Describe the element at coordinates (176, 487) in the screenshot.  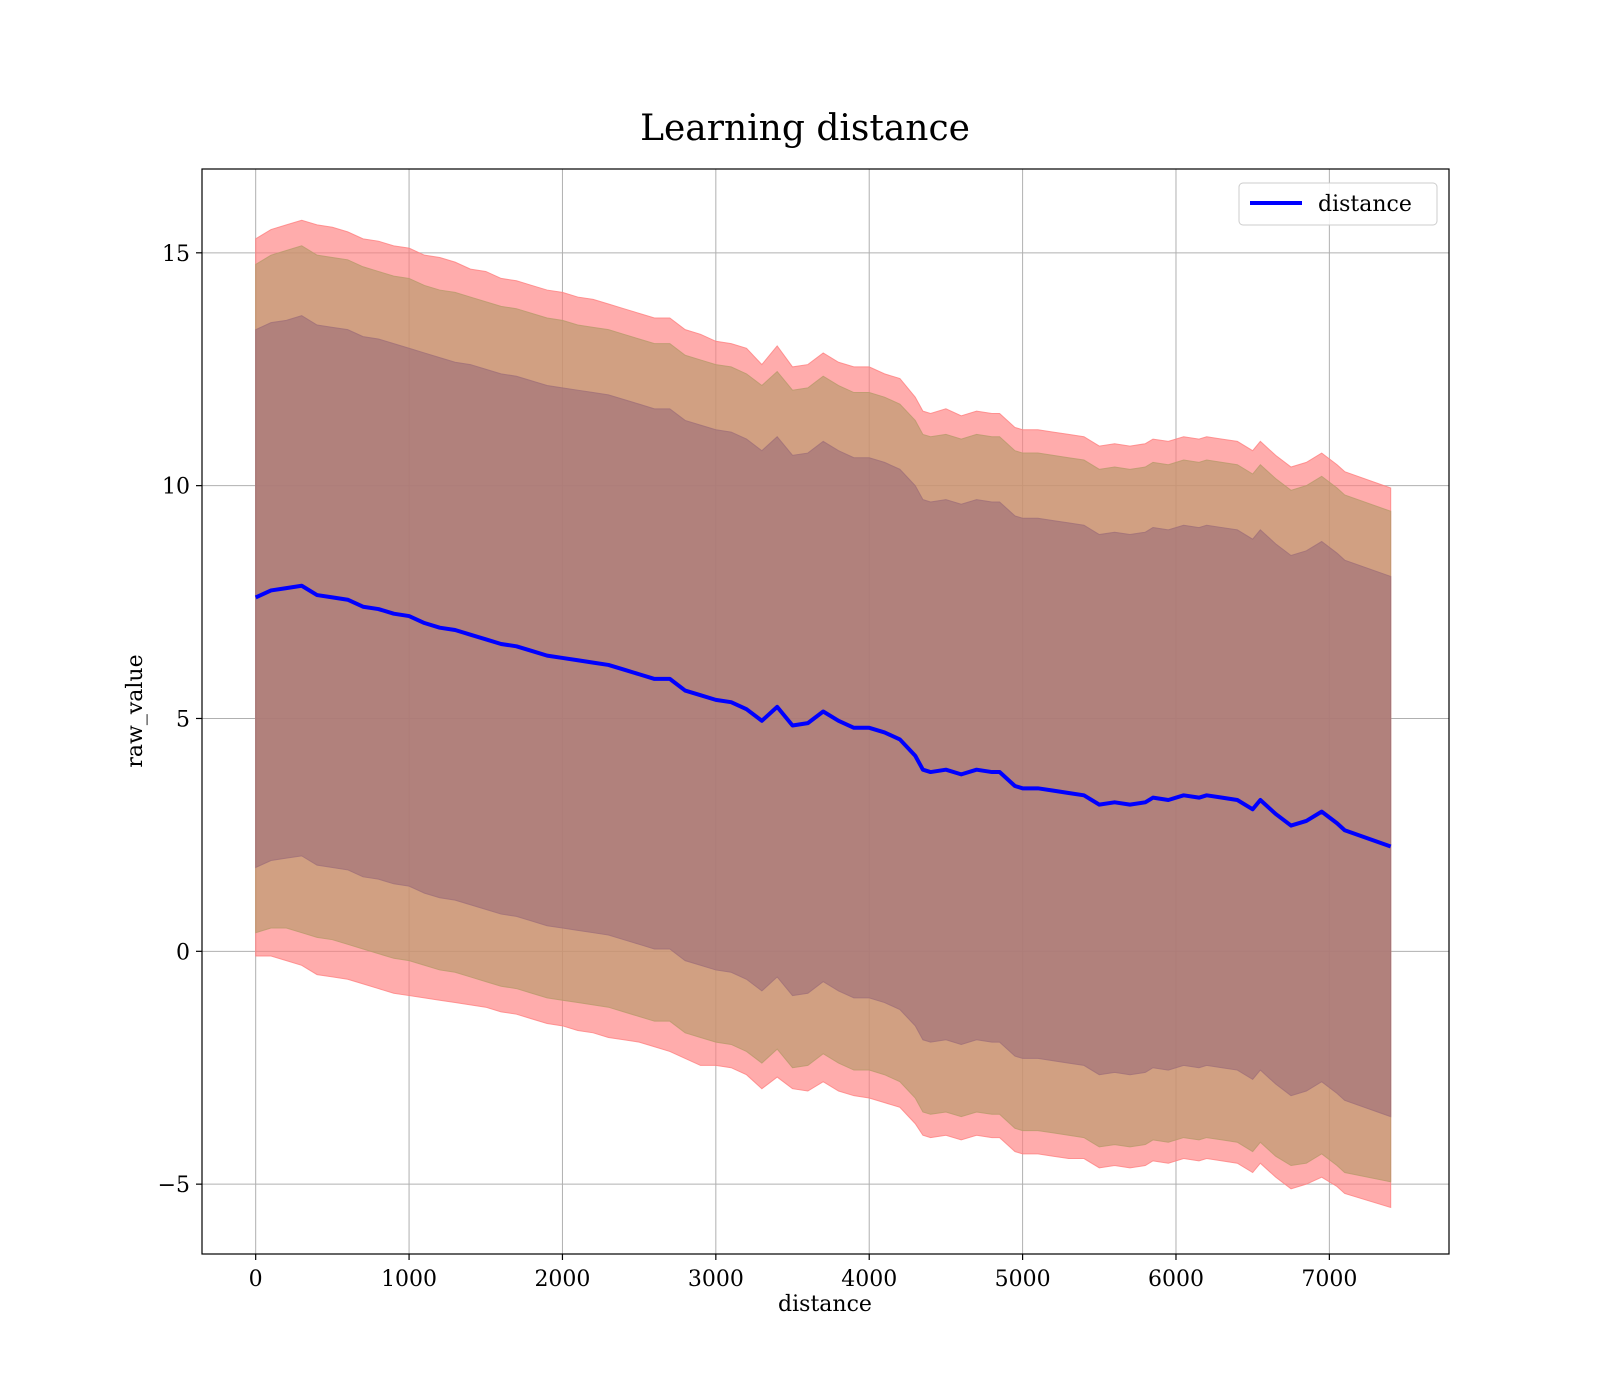
I see `y-tick-label-3: 10` at that location.